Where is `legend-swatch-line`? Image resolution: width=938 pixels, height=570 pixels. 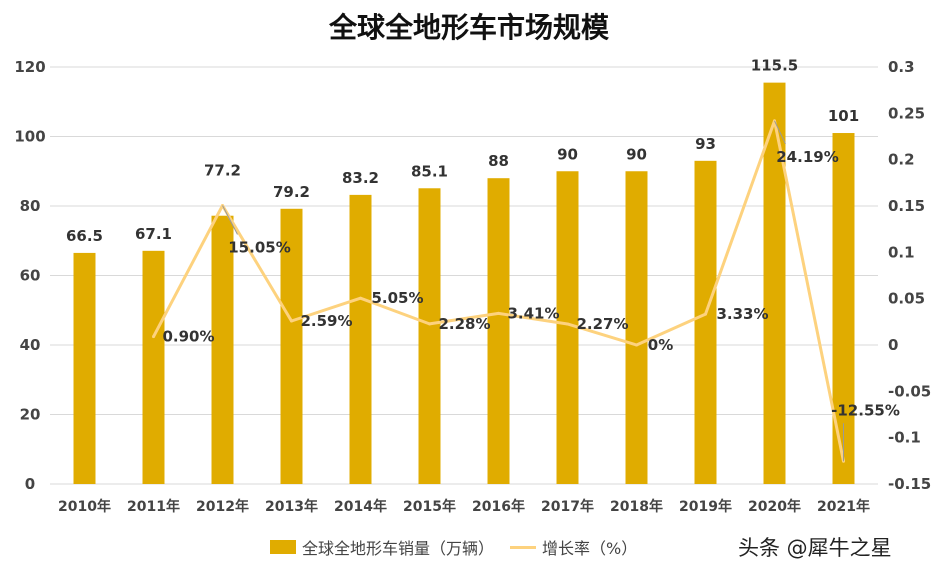 legend-swatch-line is located at coordinates (523, 547).